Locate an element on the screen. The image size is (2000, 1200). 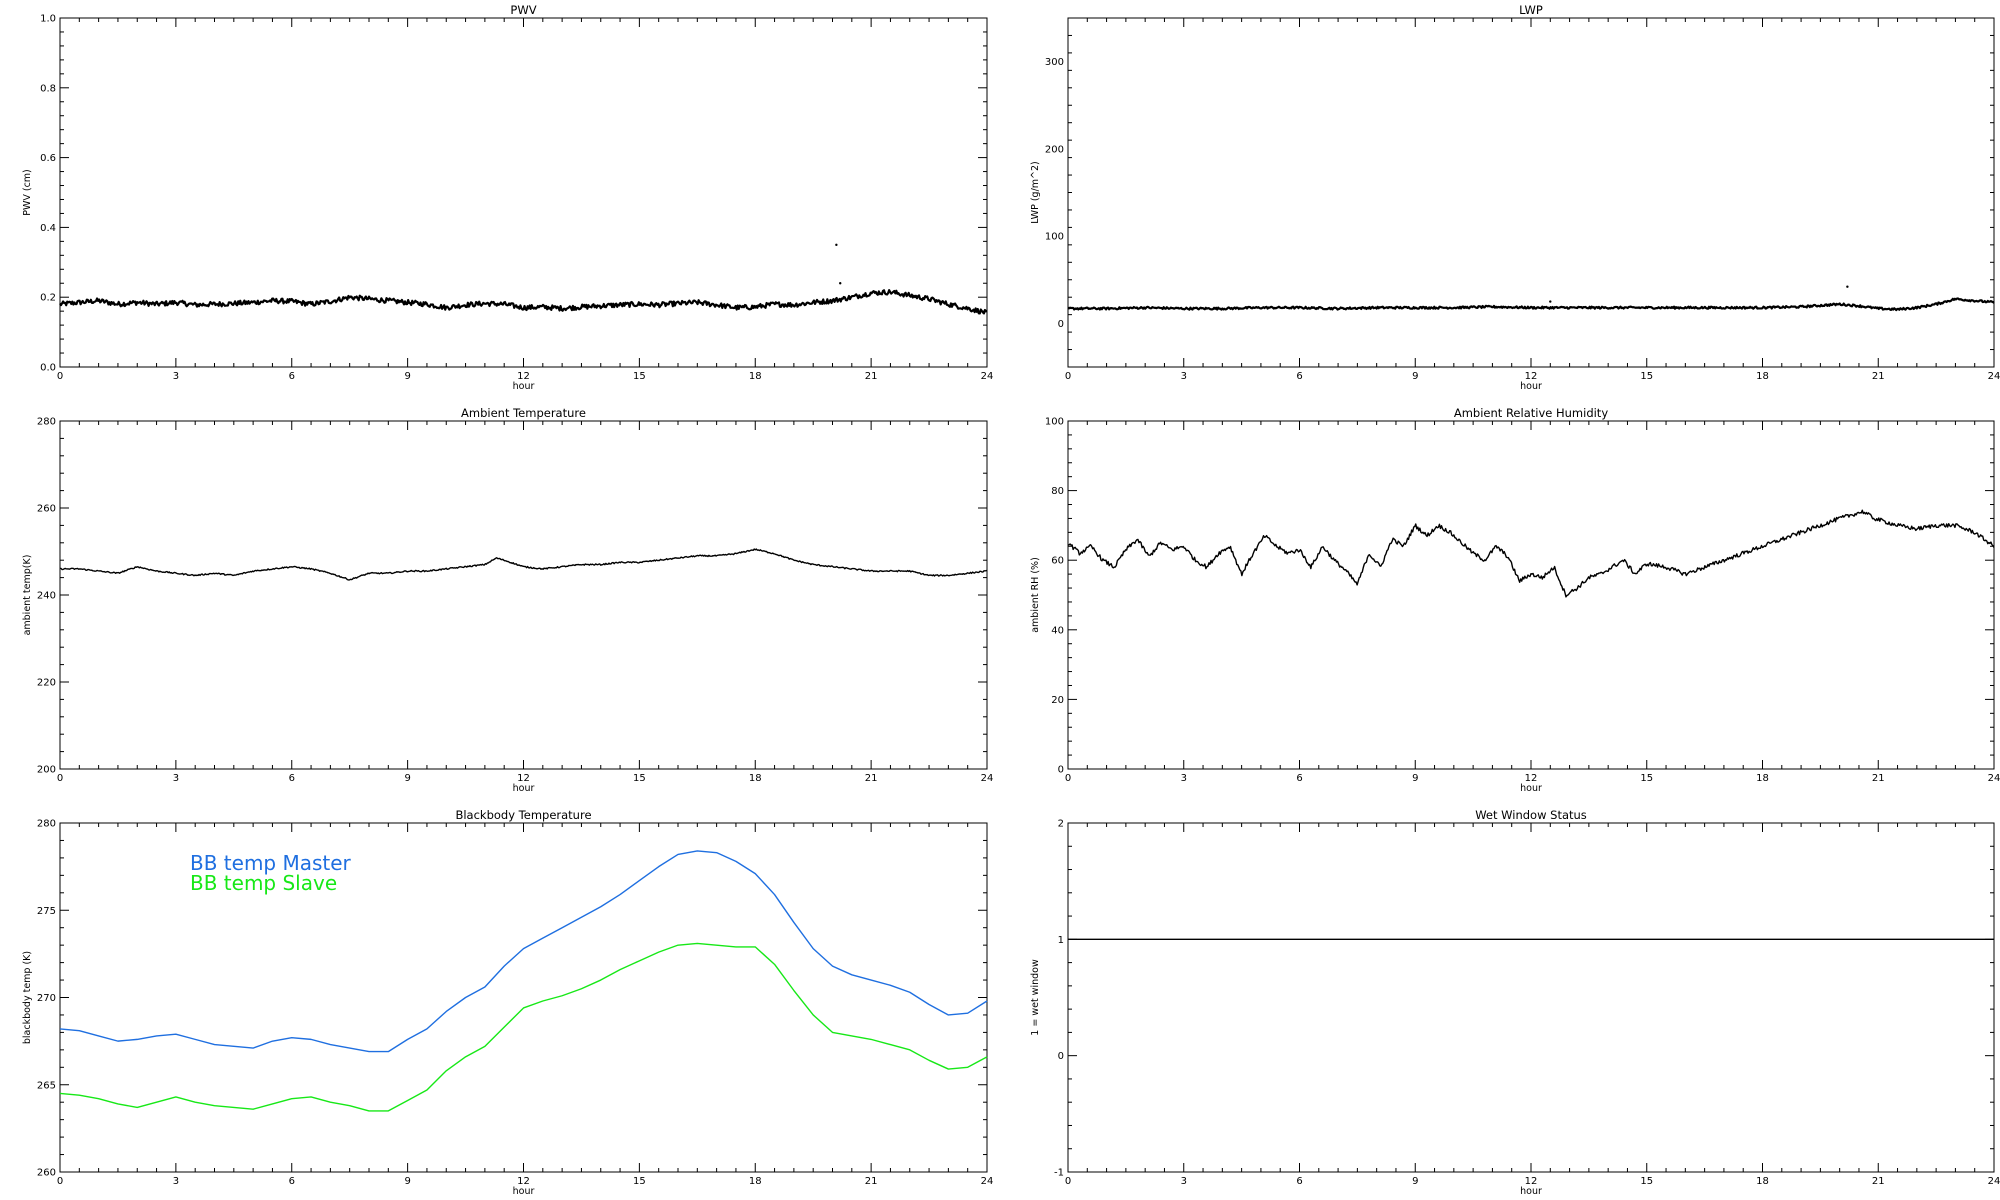
y-tick-label: 1 is located at coordinates (1061, 940).